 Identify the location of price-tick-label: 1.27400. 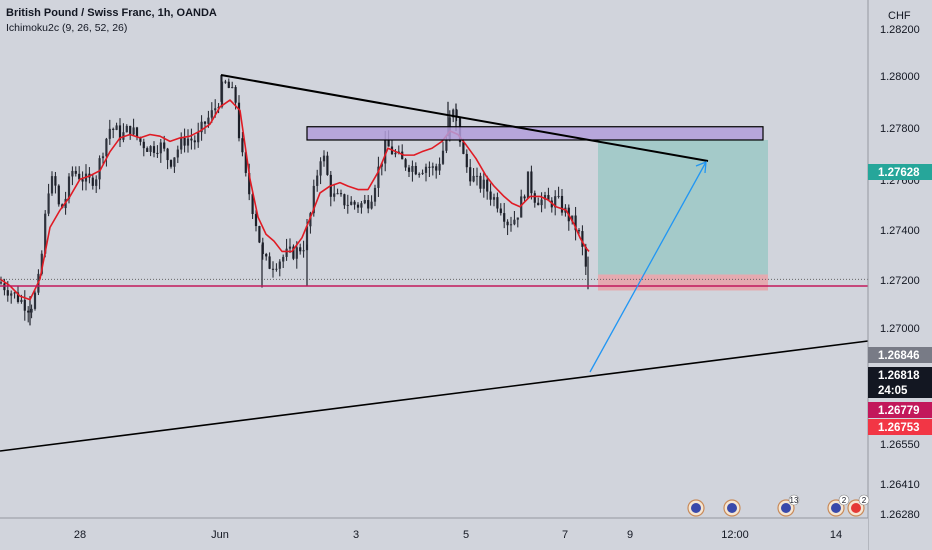
(900, 231).